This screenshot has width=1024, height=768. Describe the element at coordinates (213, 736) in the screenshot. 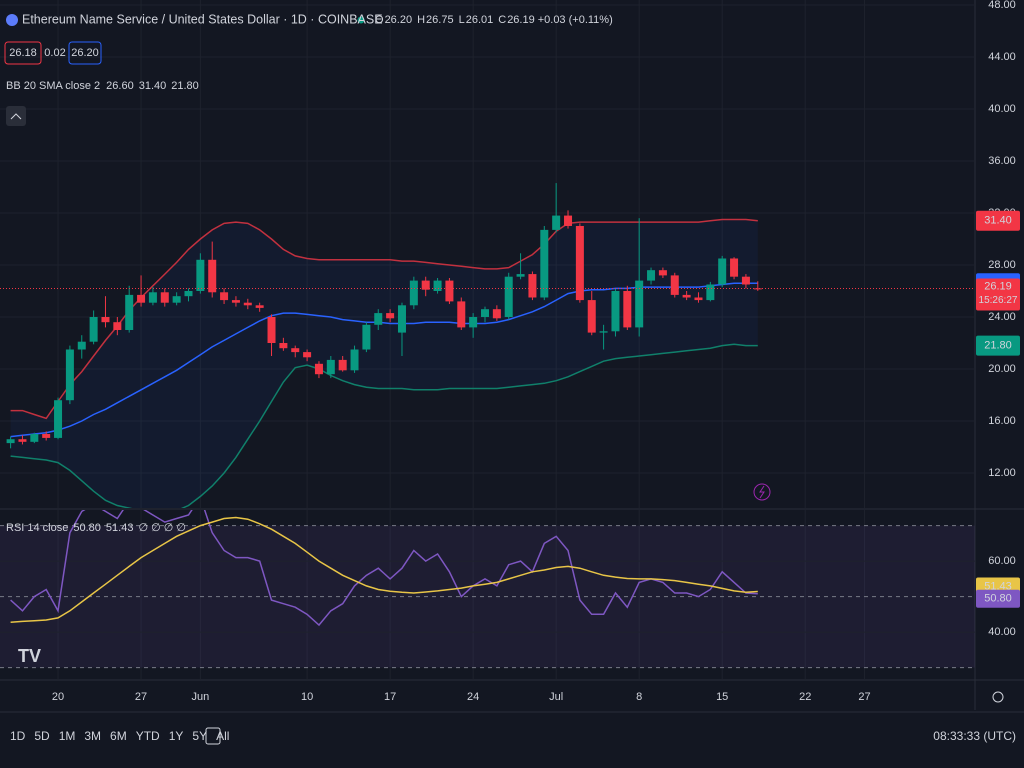

I see `date-range-icon` at that location.